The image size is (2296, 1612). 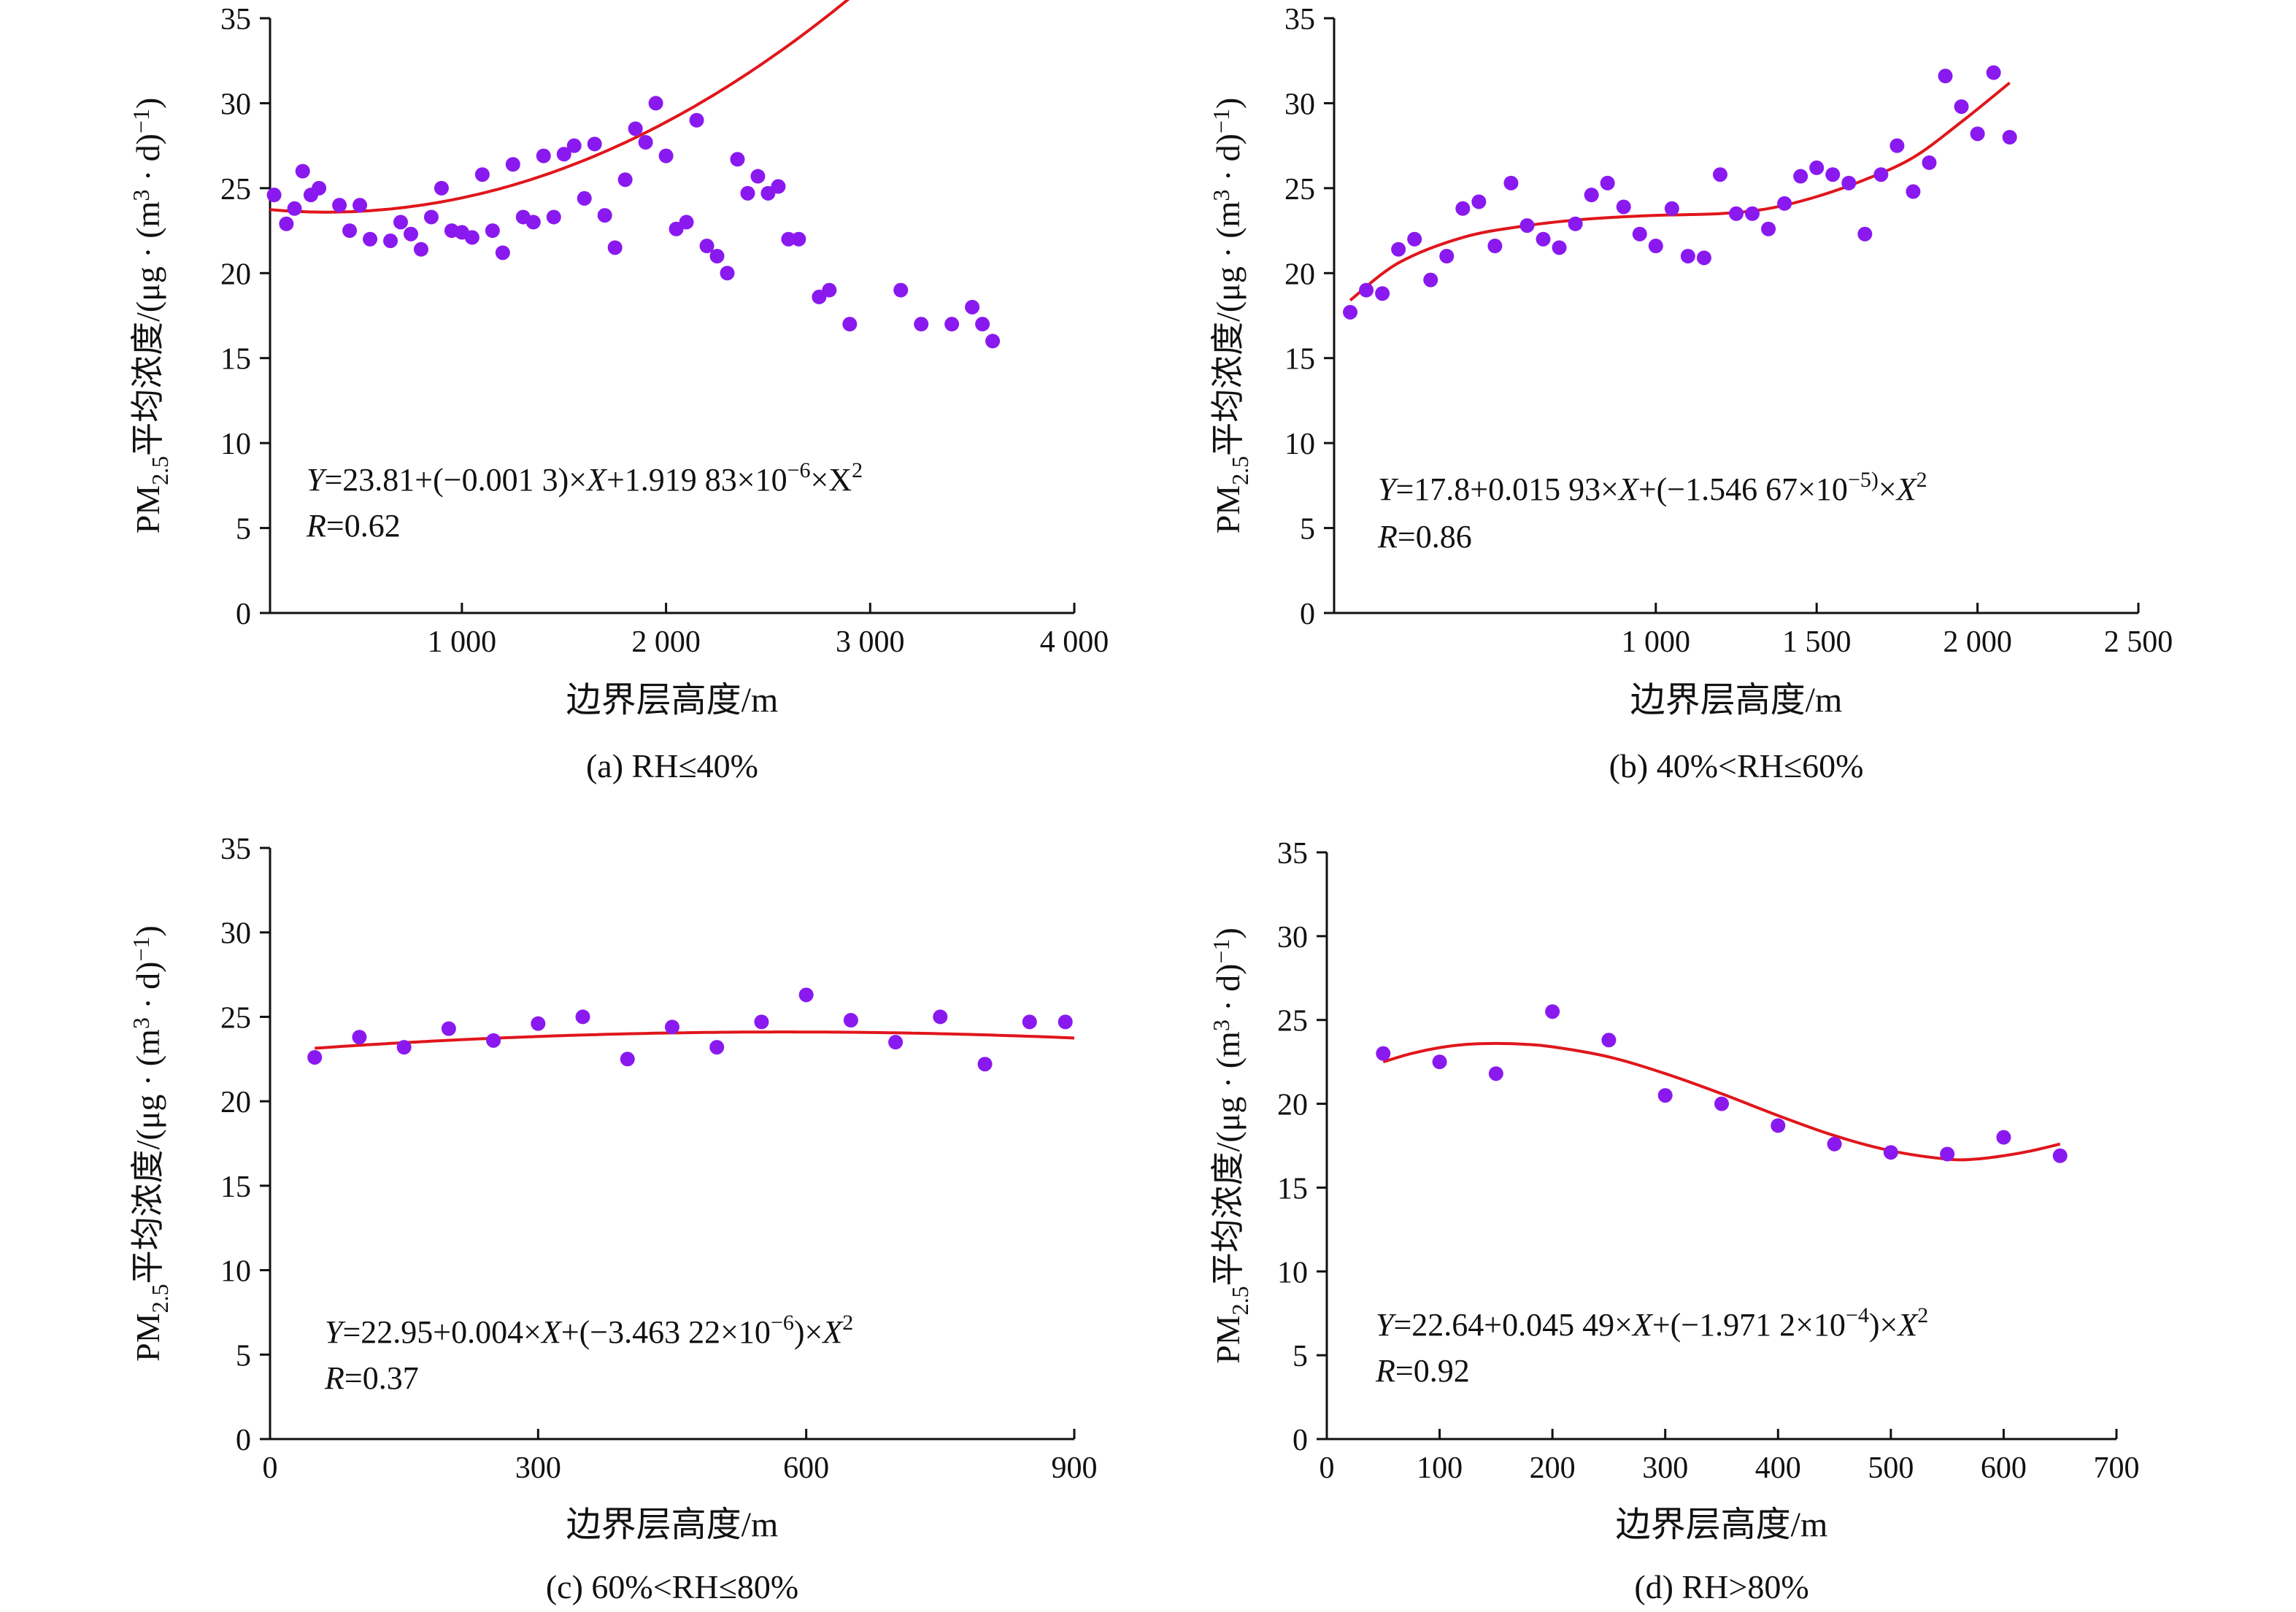 I want to click on y-axis-label-part: 平均浓度/(μg · (m, so click(x=1228, y=328).